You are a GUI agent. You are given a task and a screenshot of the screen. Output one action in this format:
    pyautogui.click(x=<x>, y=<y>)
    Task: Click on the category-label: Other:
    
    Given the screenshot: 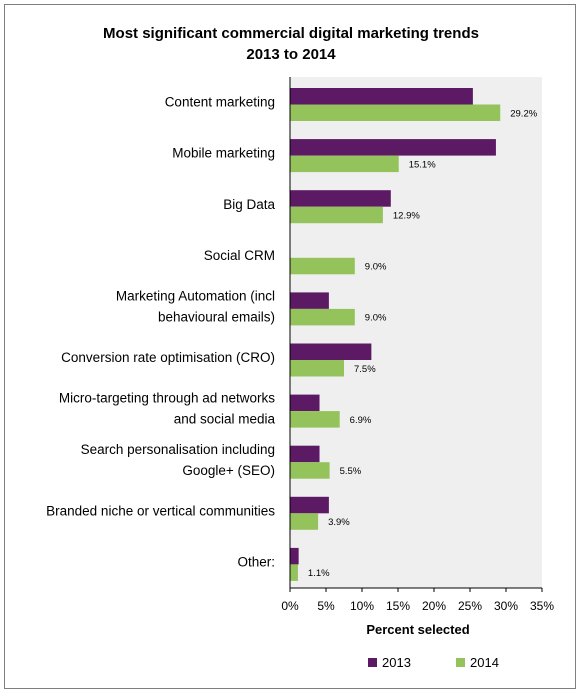 What is the action you would take?
    pyautogui.click(x=256, y=561)
    